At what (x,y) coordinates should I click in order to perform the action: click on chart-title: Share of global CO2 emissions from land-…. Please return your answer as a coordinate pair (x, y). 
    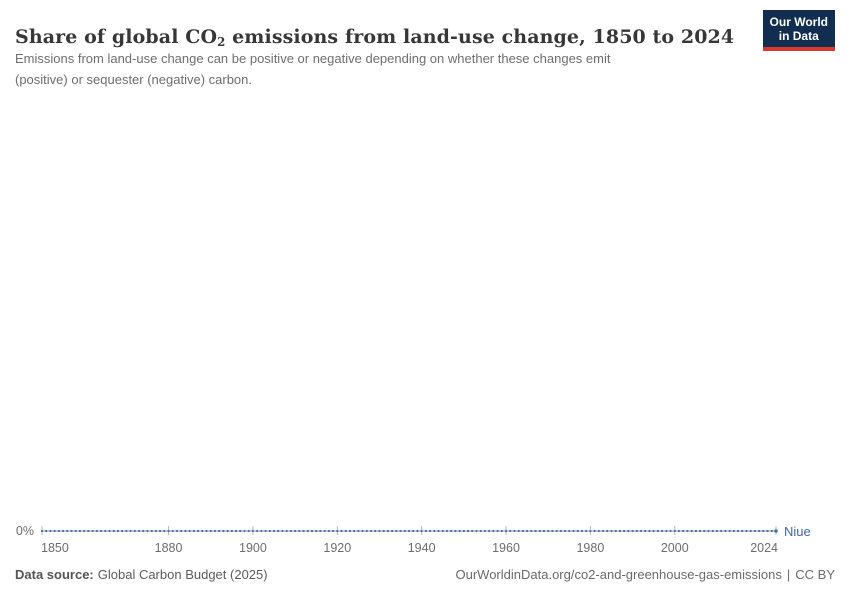
    Looking at the image, I should click on (374, 37).